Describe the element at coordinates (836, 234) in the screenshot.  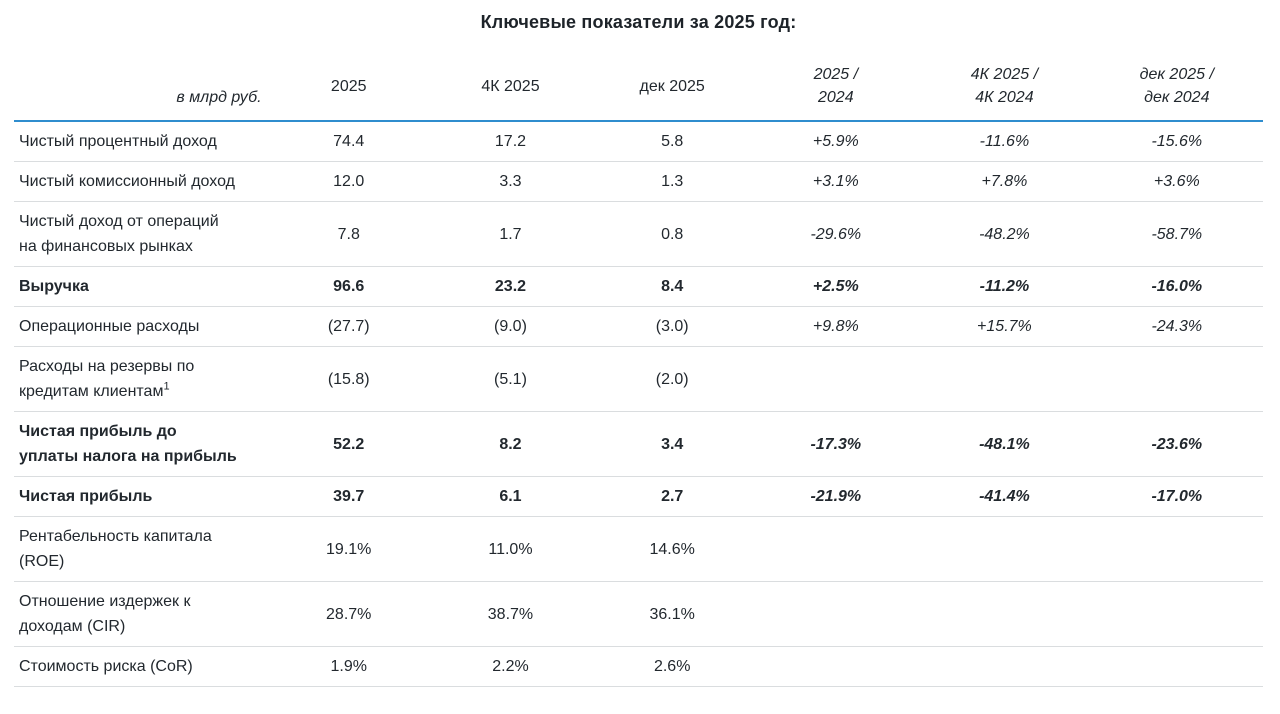
I see `cell-change: -29.6%` at that location.